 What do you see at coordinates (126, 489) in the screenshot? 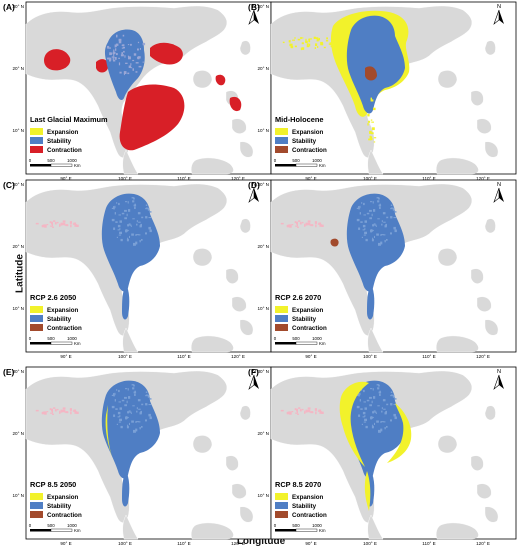
I see `stability-zone` at bounding box center [126, 489].